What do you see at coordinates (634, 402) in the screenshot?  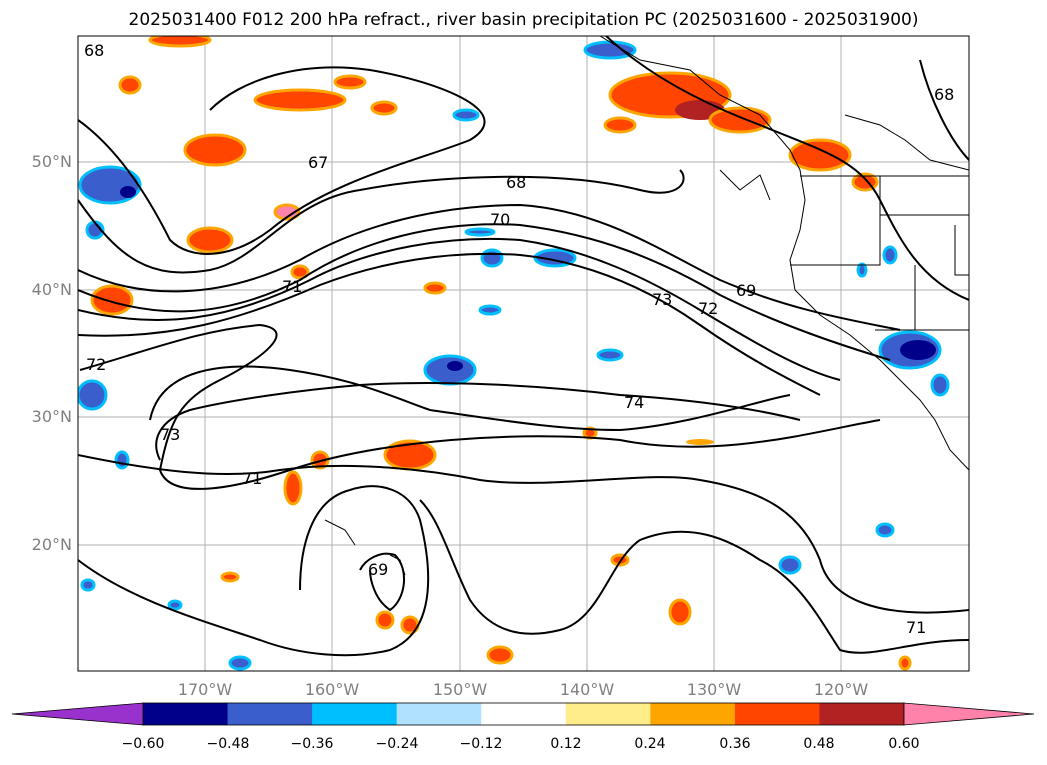 I see `contour-label-74: 74` at bounding box center [634, 402].